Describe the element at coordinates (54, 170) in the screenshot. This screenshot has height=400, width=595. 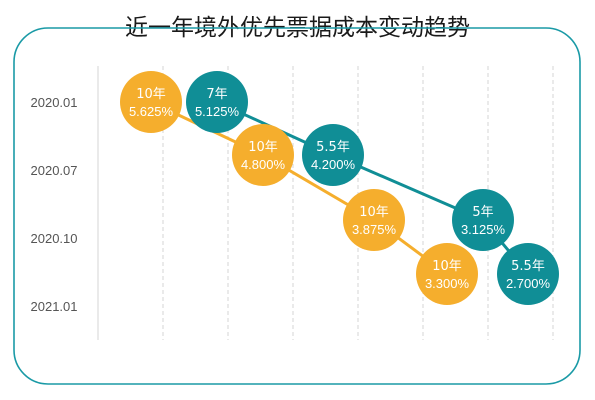
I see `y-tick-label: 2020.07` at that location.